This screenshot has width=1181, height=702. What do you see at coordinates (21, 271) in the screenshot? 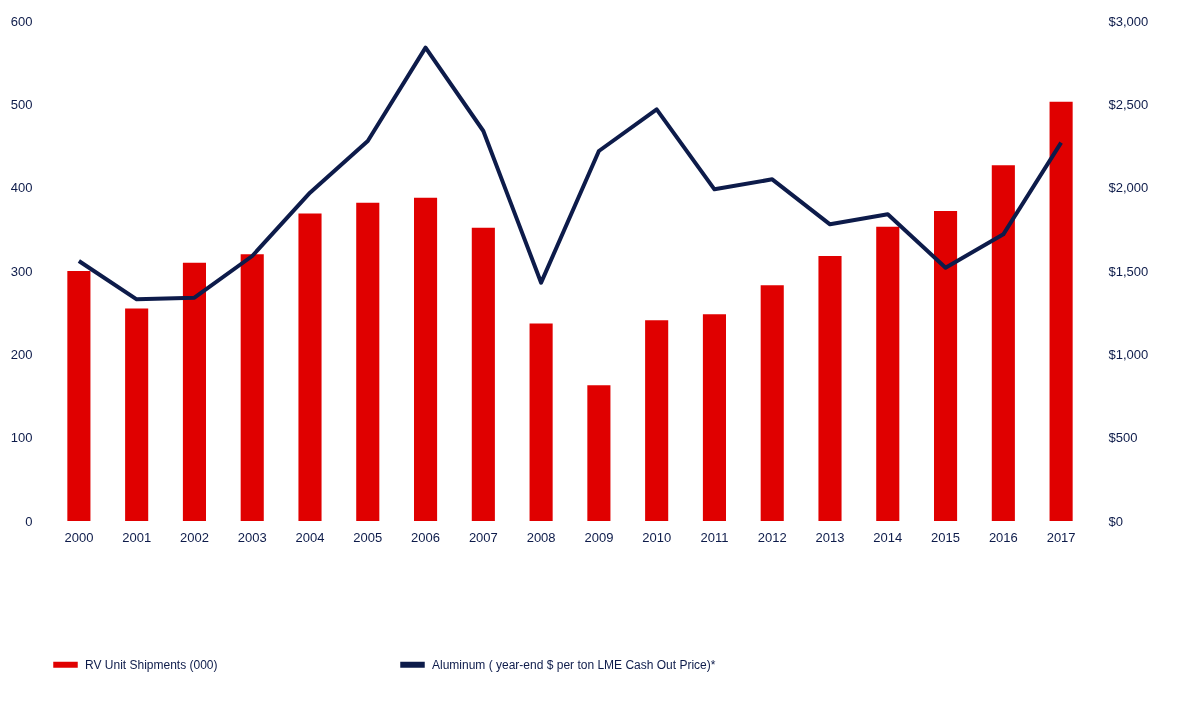
I see `y-tick-label: 300` at bounding box center [21, 271].